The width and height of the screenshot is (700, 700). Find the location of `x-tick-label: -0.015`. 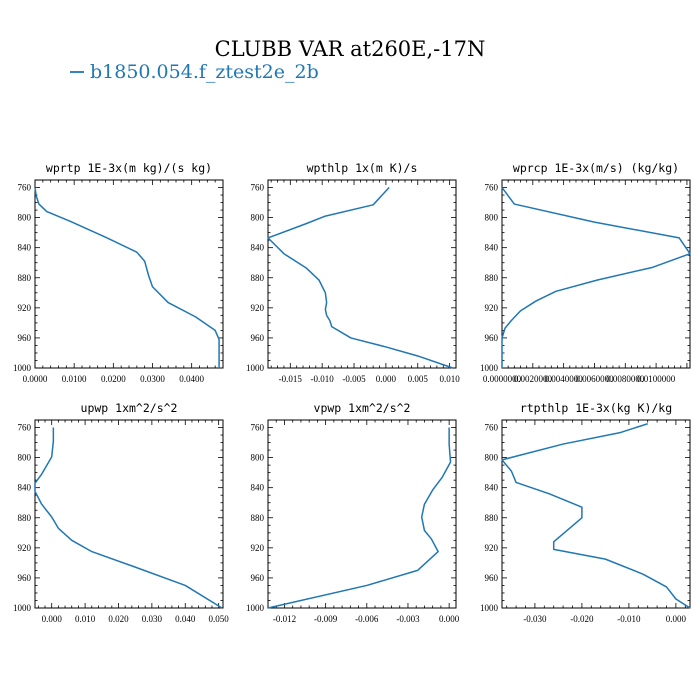

x-tick-label: -0.015 is located at coordinates (291, 379).